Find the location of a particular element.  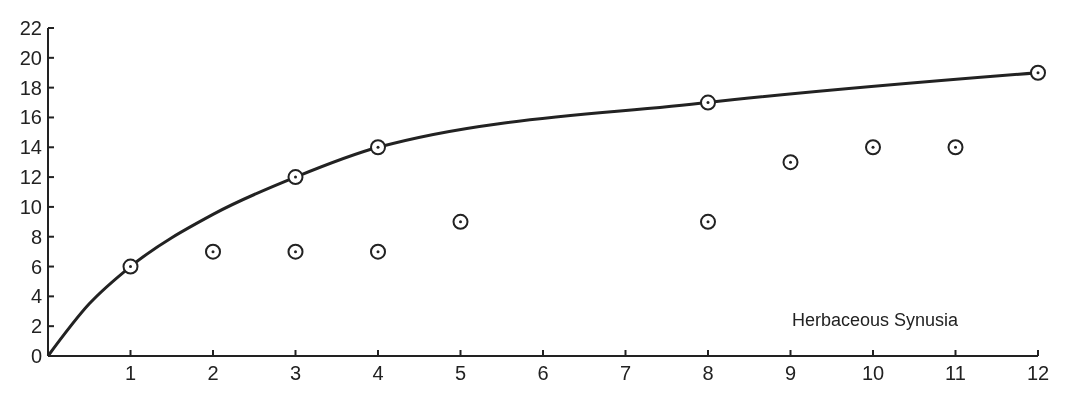

y-tick-label: 22 is located at coordinates (30, 28).